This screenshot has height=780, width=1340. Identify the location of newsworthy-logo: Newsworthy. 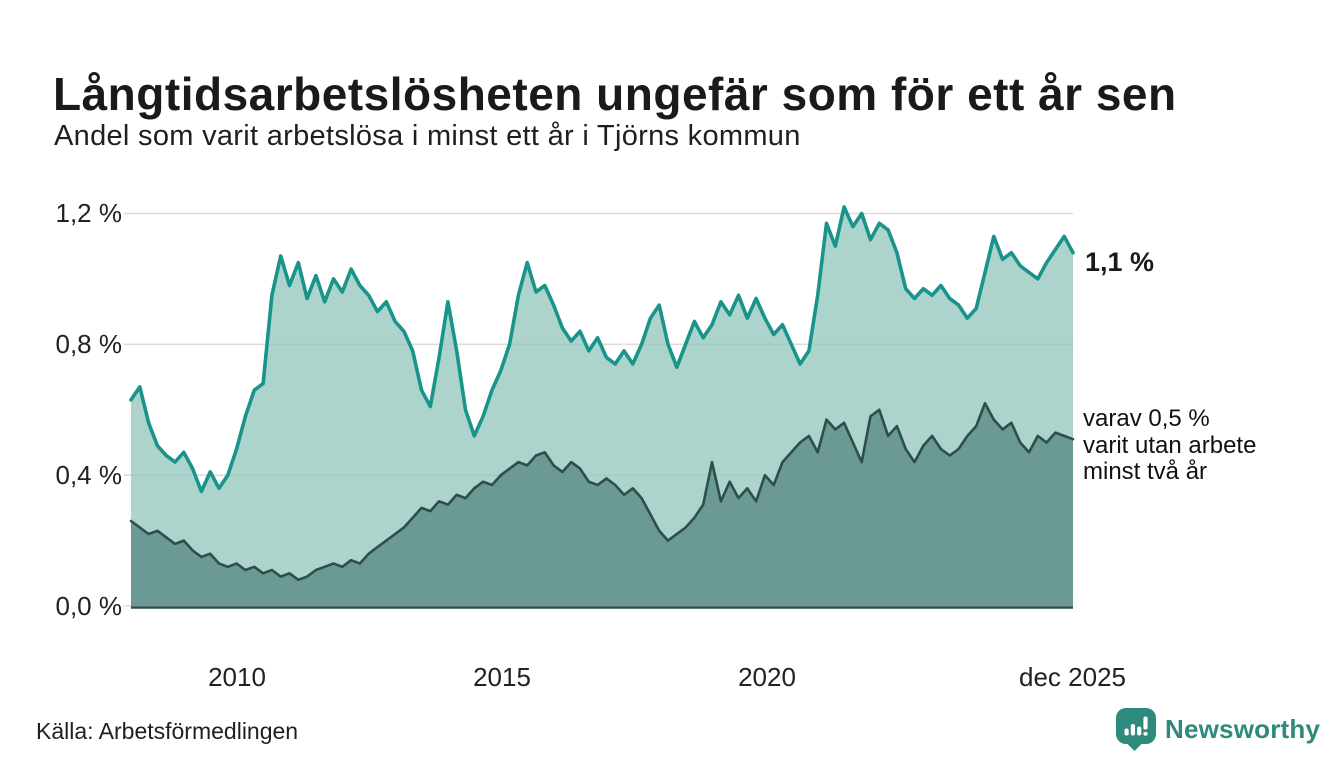
(1218, 729).